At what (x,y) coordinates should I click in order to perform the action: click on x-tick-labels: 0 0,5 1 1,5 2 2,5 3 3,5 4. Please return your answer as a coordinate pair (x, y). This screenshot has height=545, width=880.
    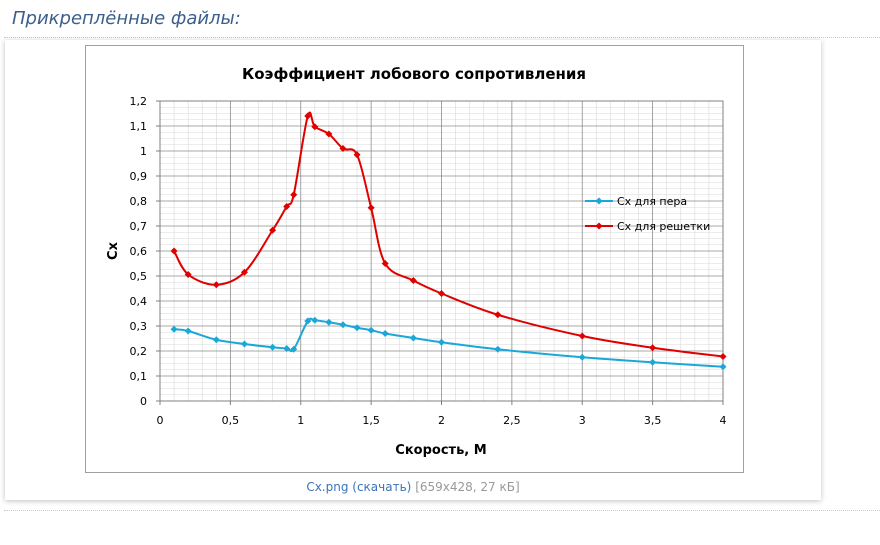
    Looking at the image, I should click on (442, 420).